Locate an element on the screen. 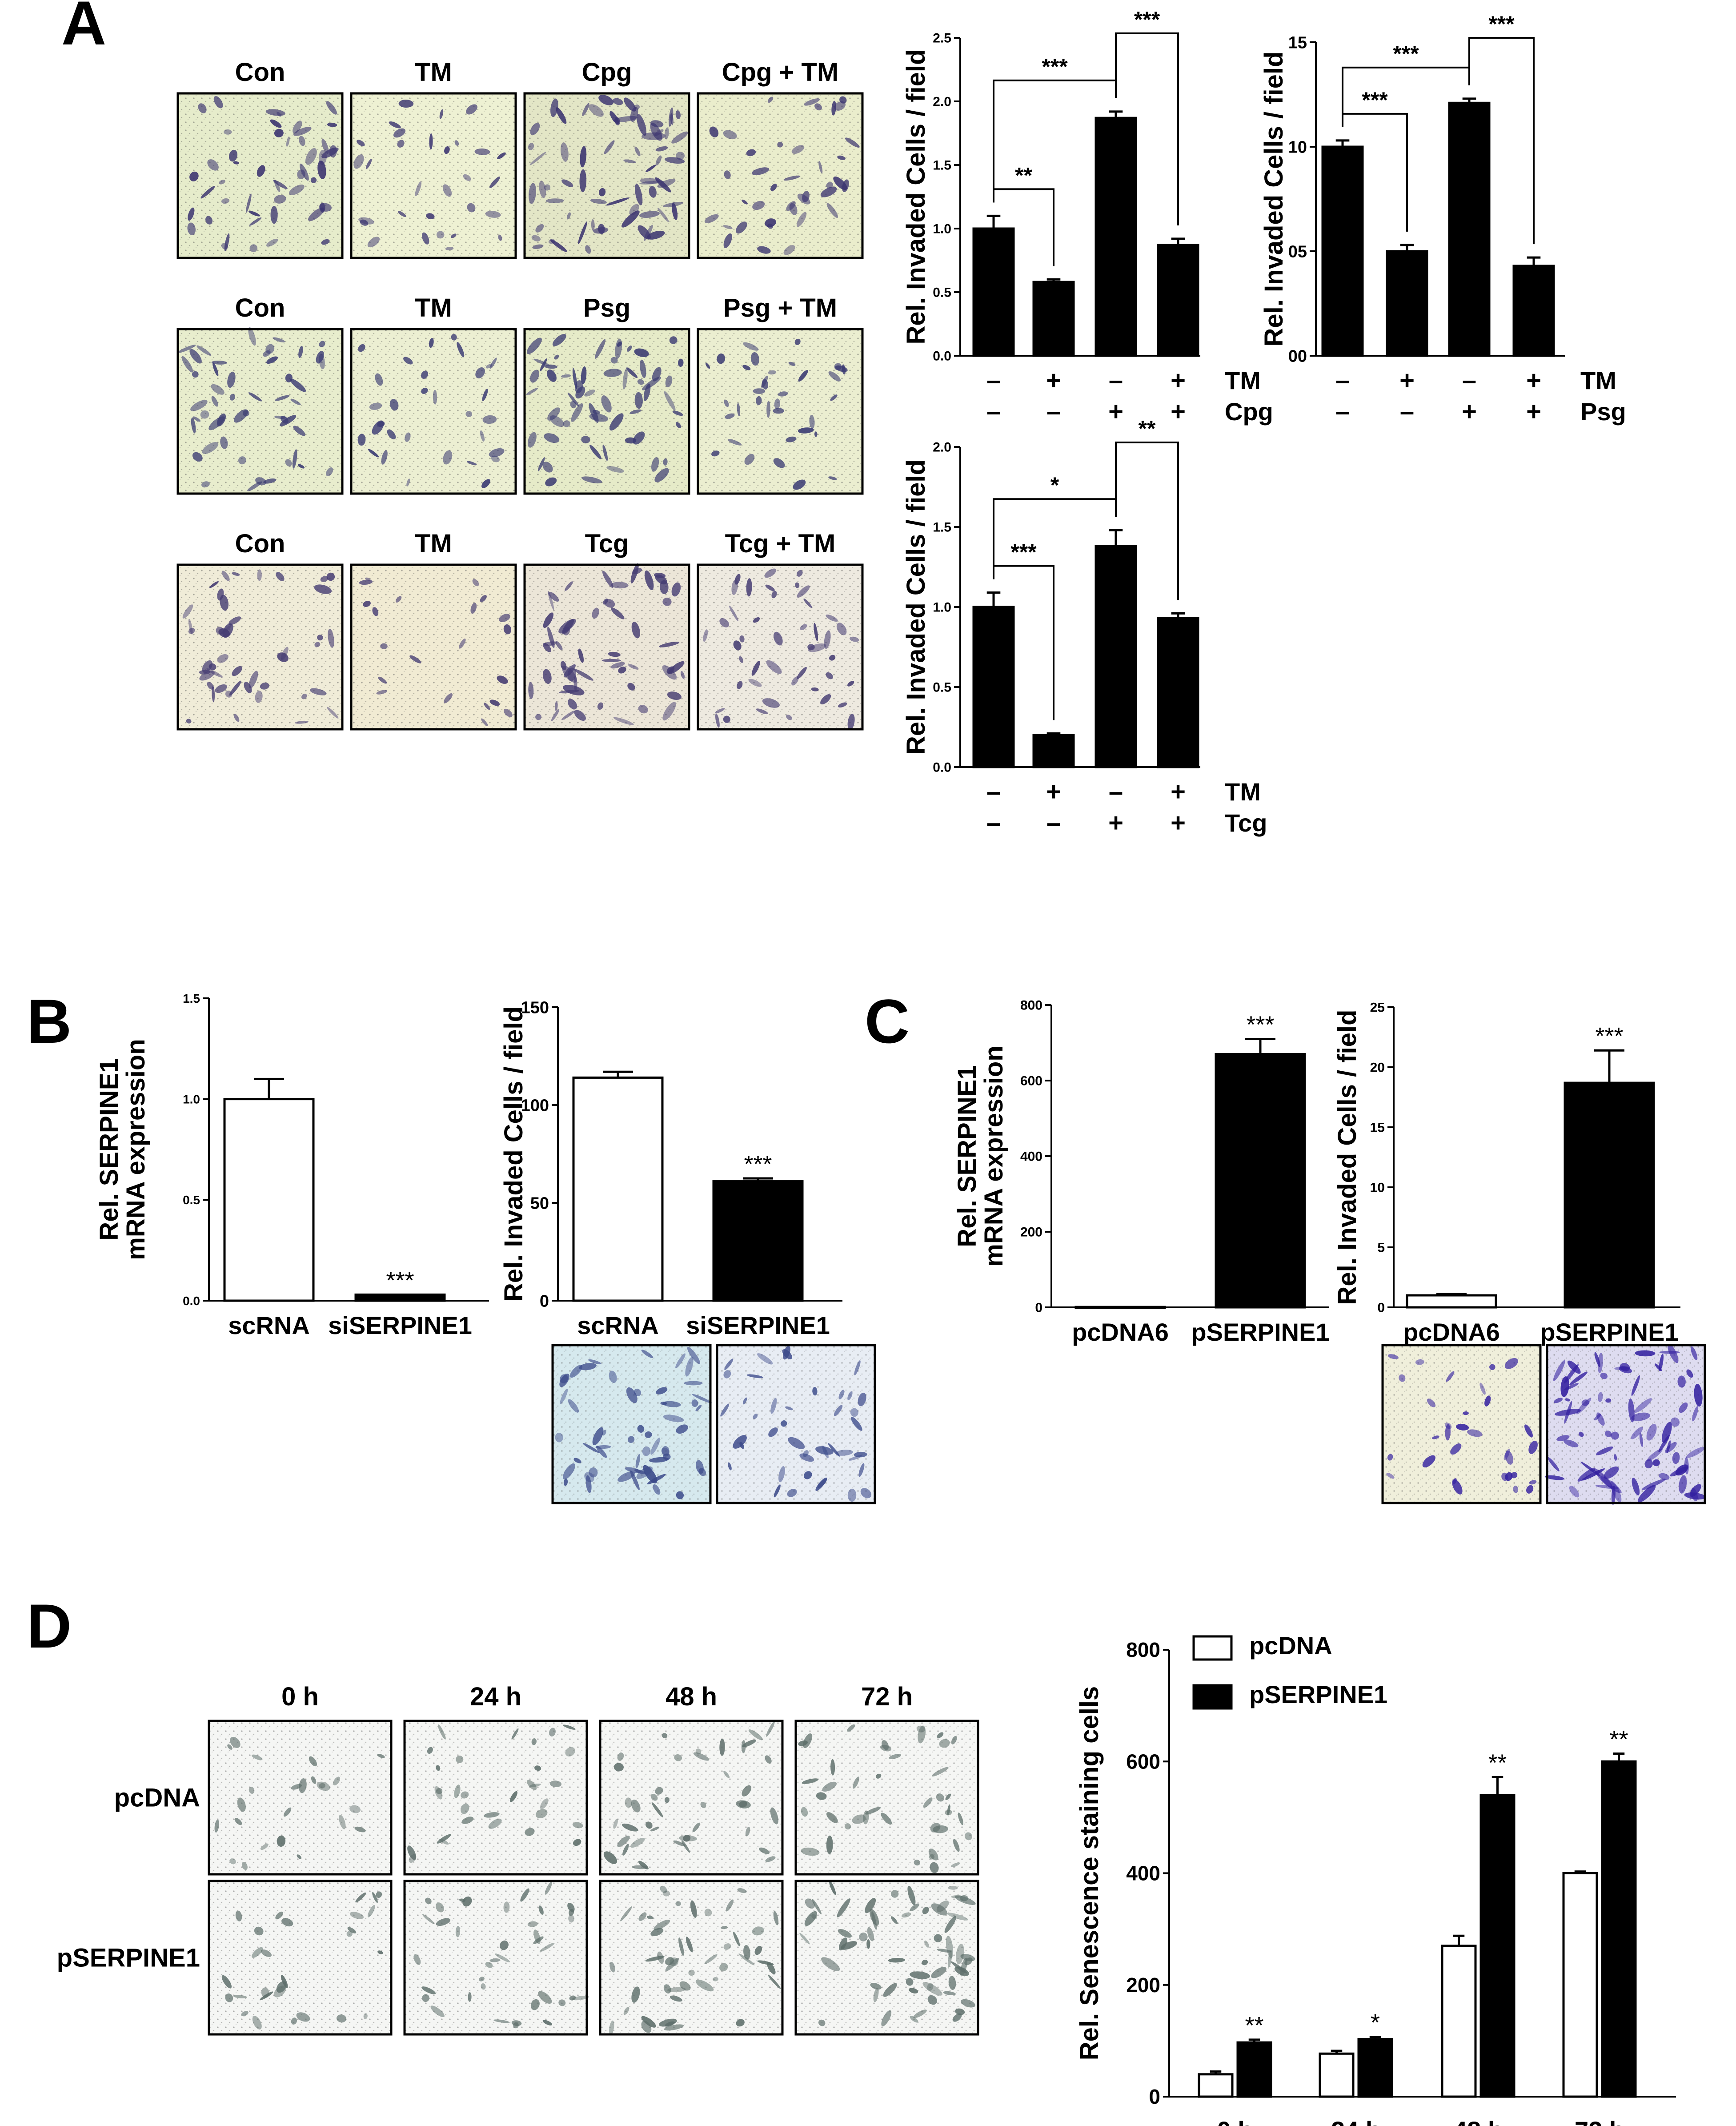 The height and width of the screenshot is (2126, 1736). y-tick-label: 400 is located at coordinates (1031, 1156).